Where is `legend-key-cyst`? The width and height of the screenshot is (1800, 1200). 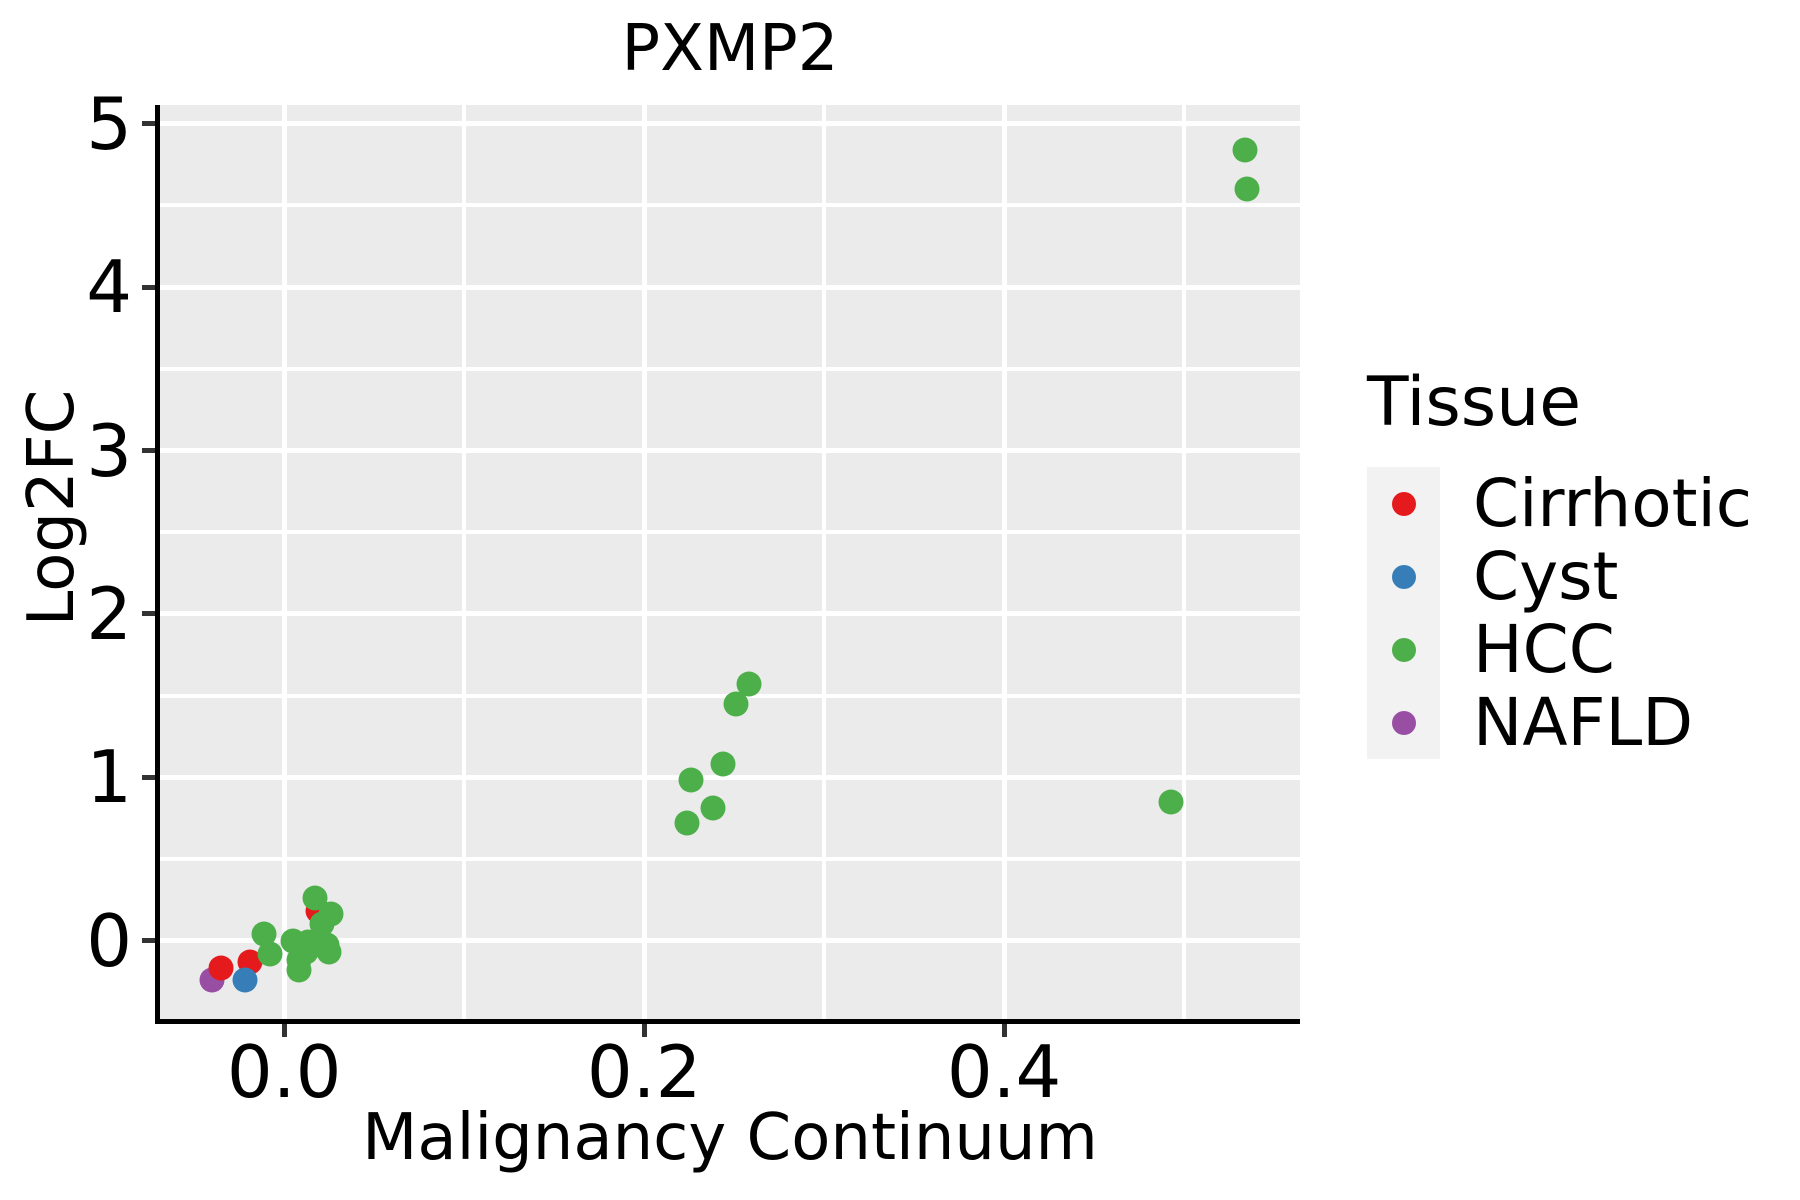 legend-key-cyst is located at coordinates (1403, 576).